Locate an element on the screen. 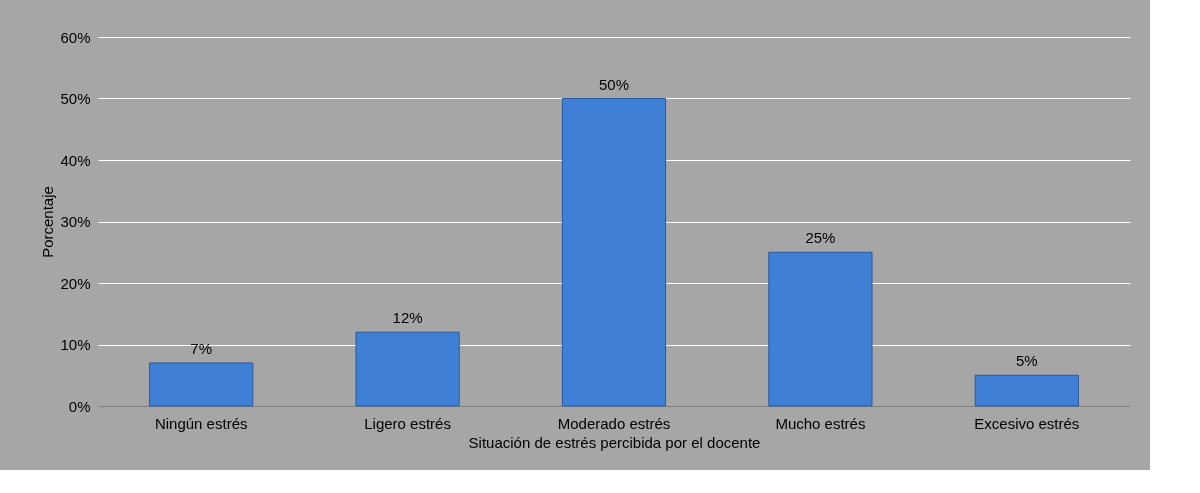  x-tick-label: Excesivo estrés is located at coordinates (1027, 423).